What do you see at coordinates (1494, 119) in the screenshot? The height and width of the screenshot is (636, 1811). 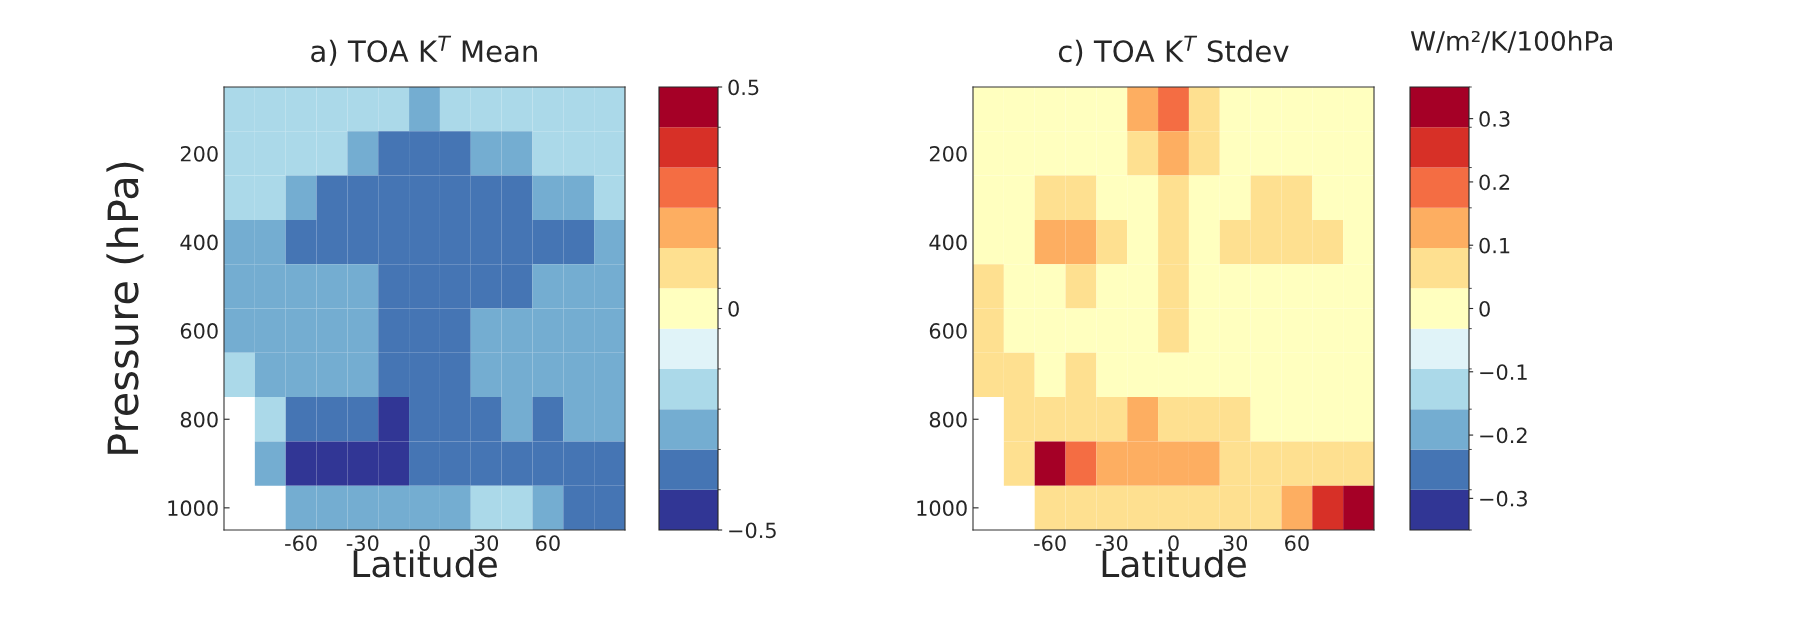 I see `color-bar-label: 0.3` at bounding box center [1494, 119].